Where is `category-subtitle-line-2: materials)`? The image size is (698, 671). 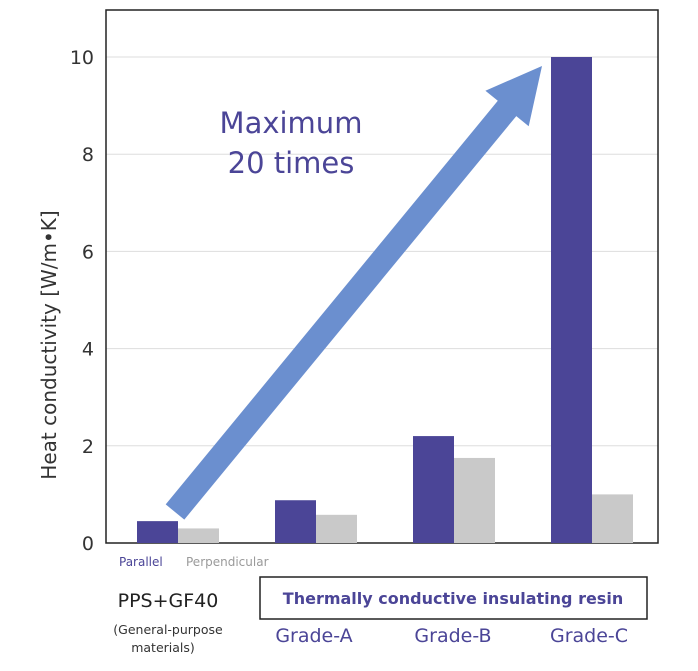
category-subtitle-line-2: materials) is located at coordinates (163, 647).